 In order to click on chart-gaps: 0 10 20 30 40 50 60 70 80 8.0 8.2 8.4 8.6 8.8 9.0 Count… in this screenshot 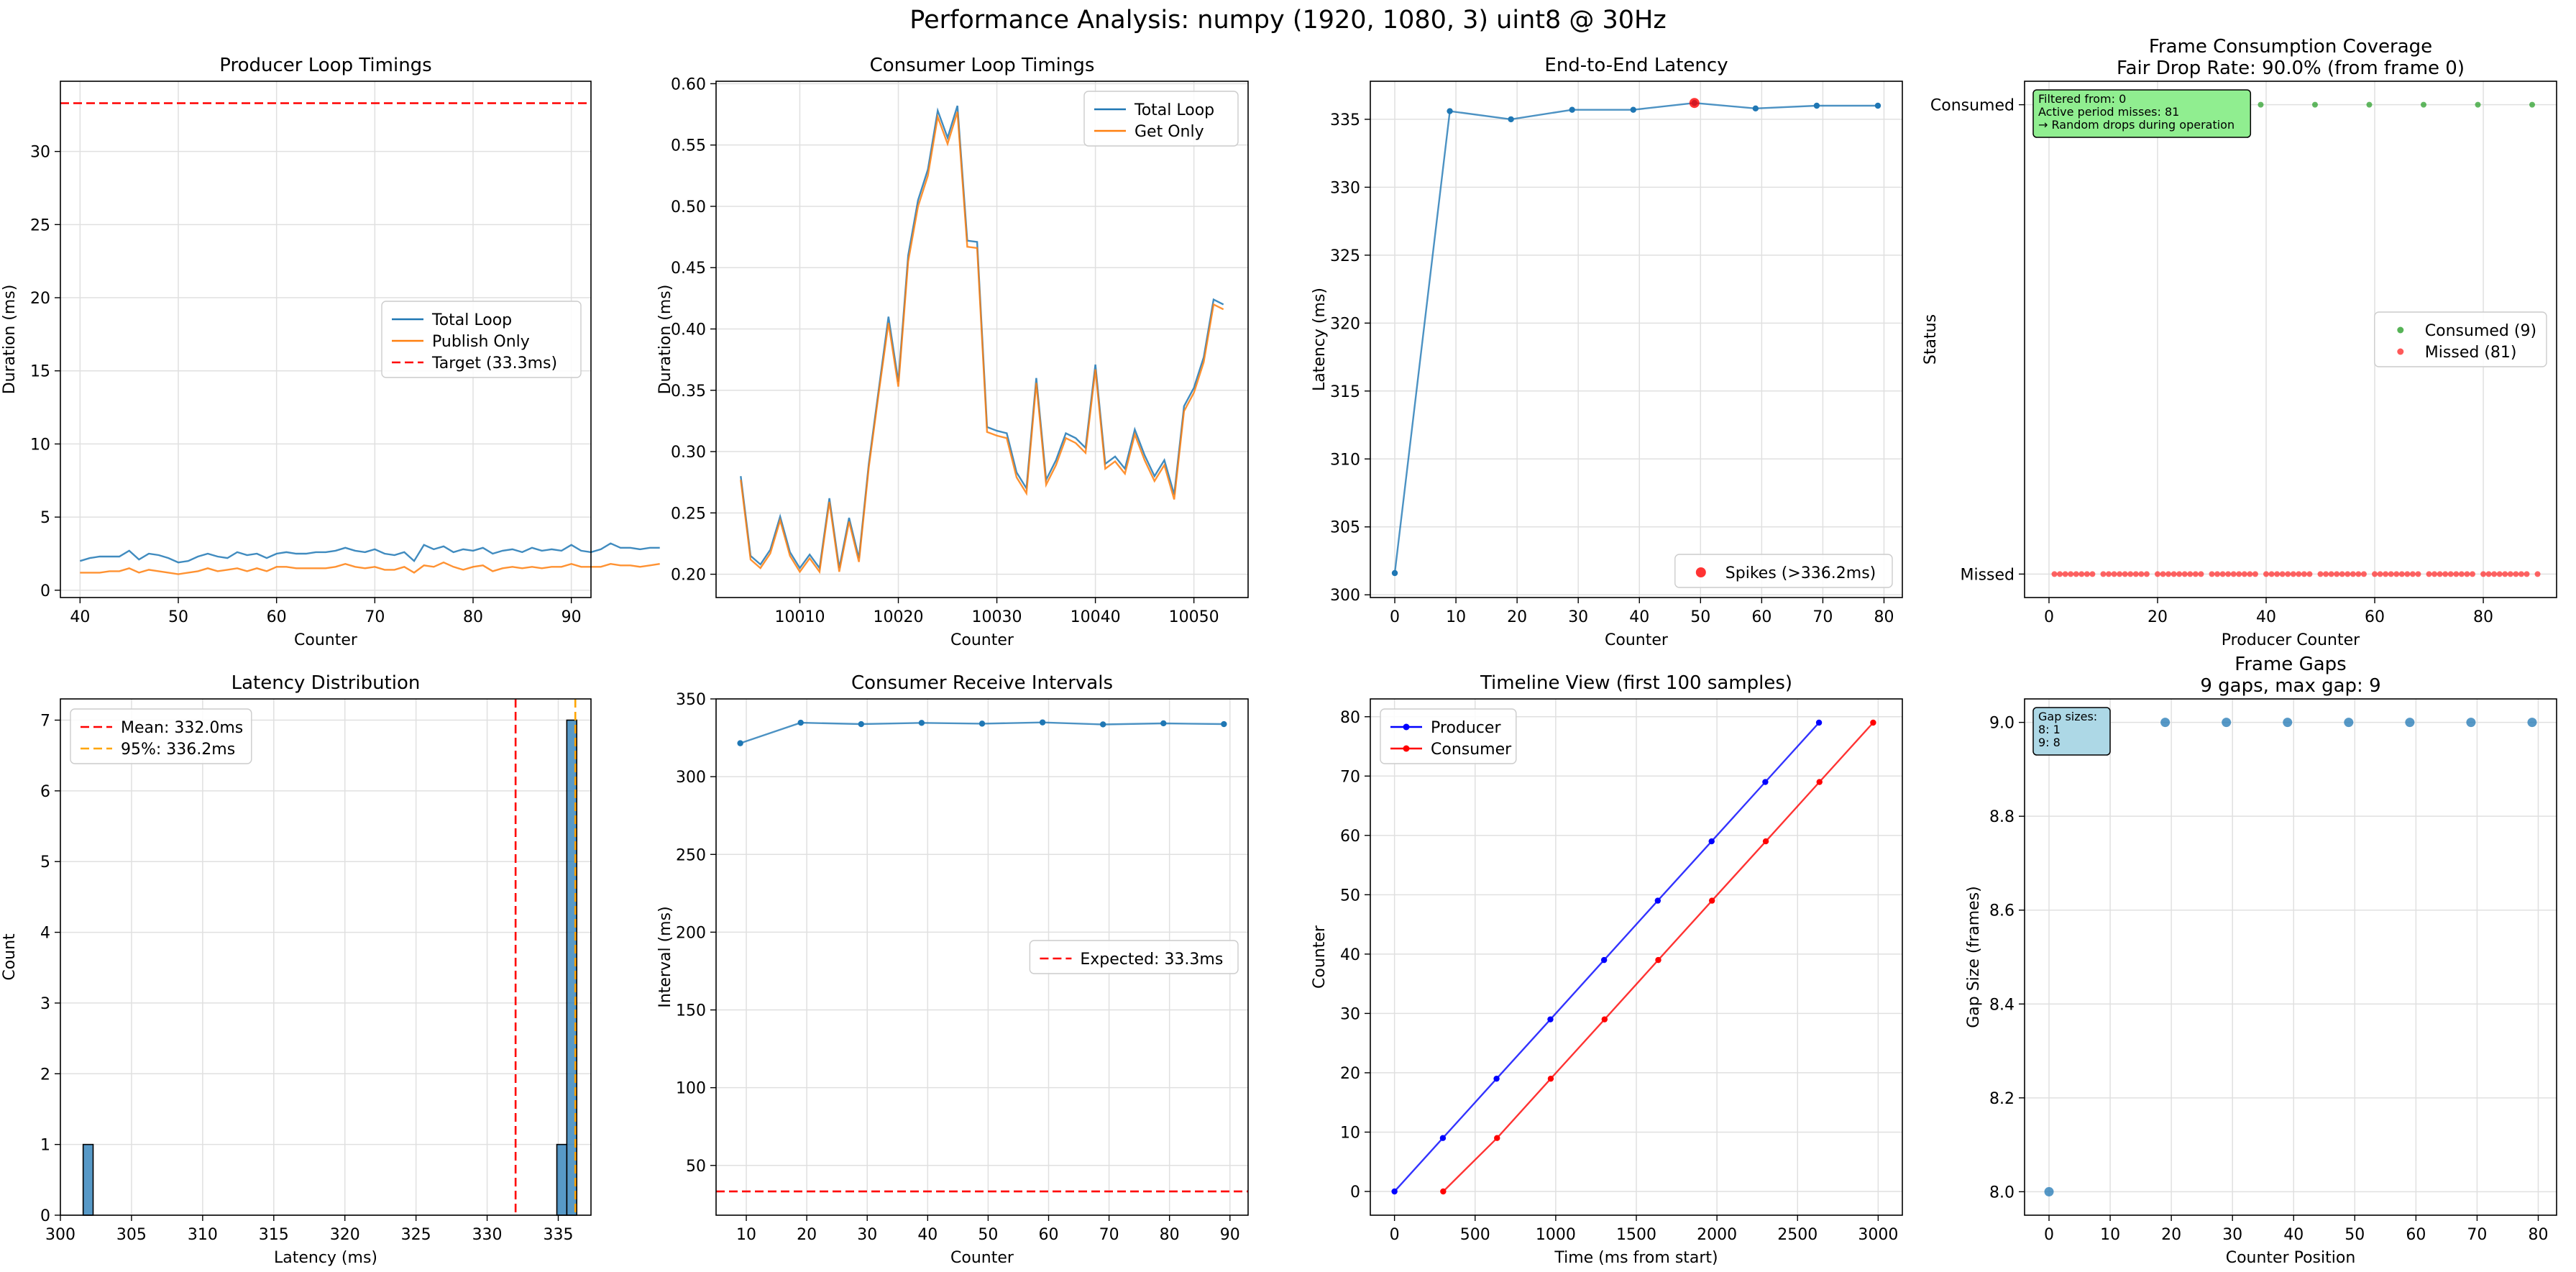, I will do `click(2261, 960)`.